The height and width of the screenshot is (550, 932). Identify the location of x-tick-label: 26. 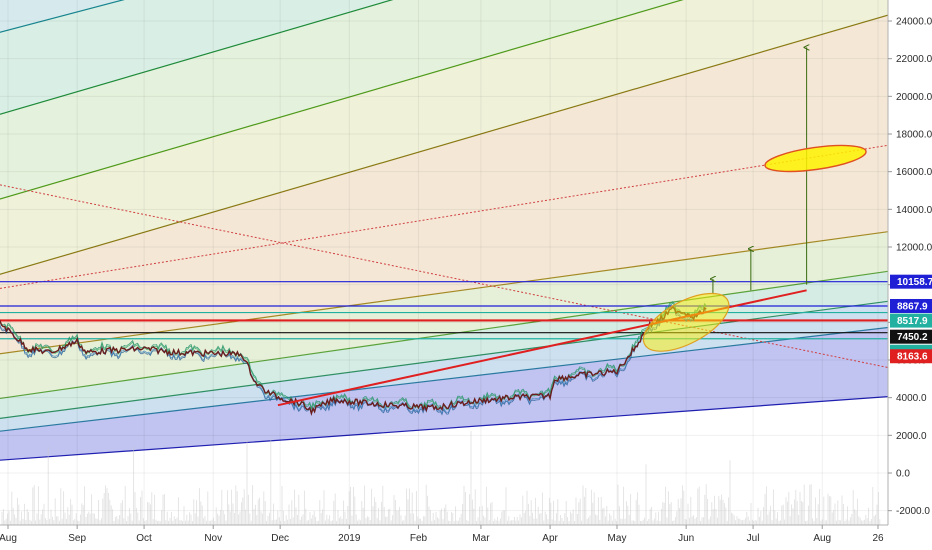
(878, 538).